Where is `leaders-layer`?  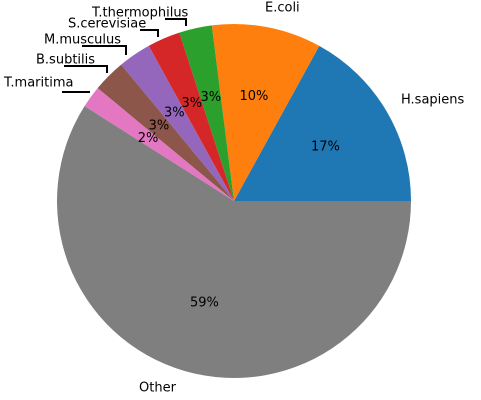 leaders-layer is located at coordinates (124, 55).